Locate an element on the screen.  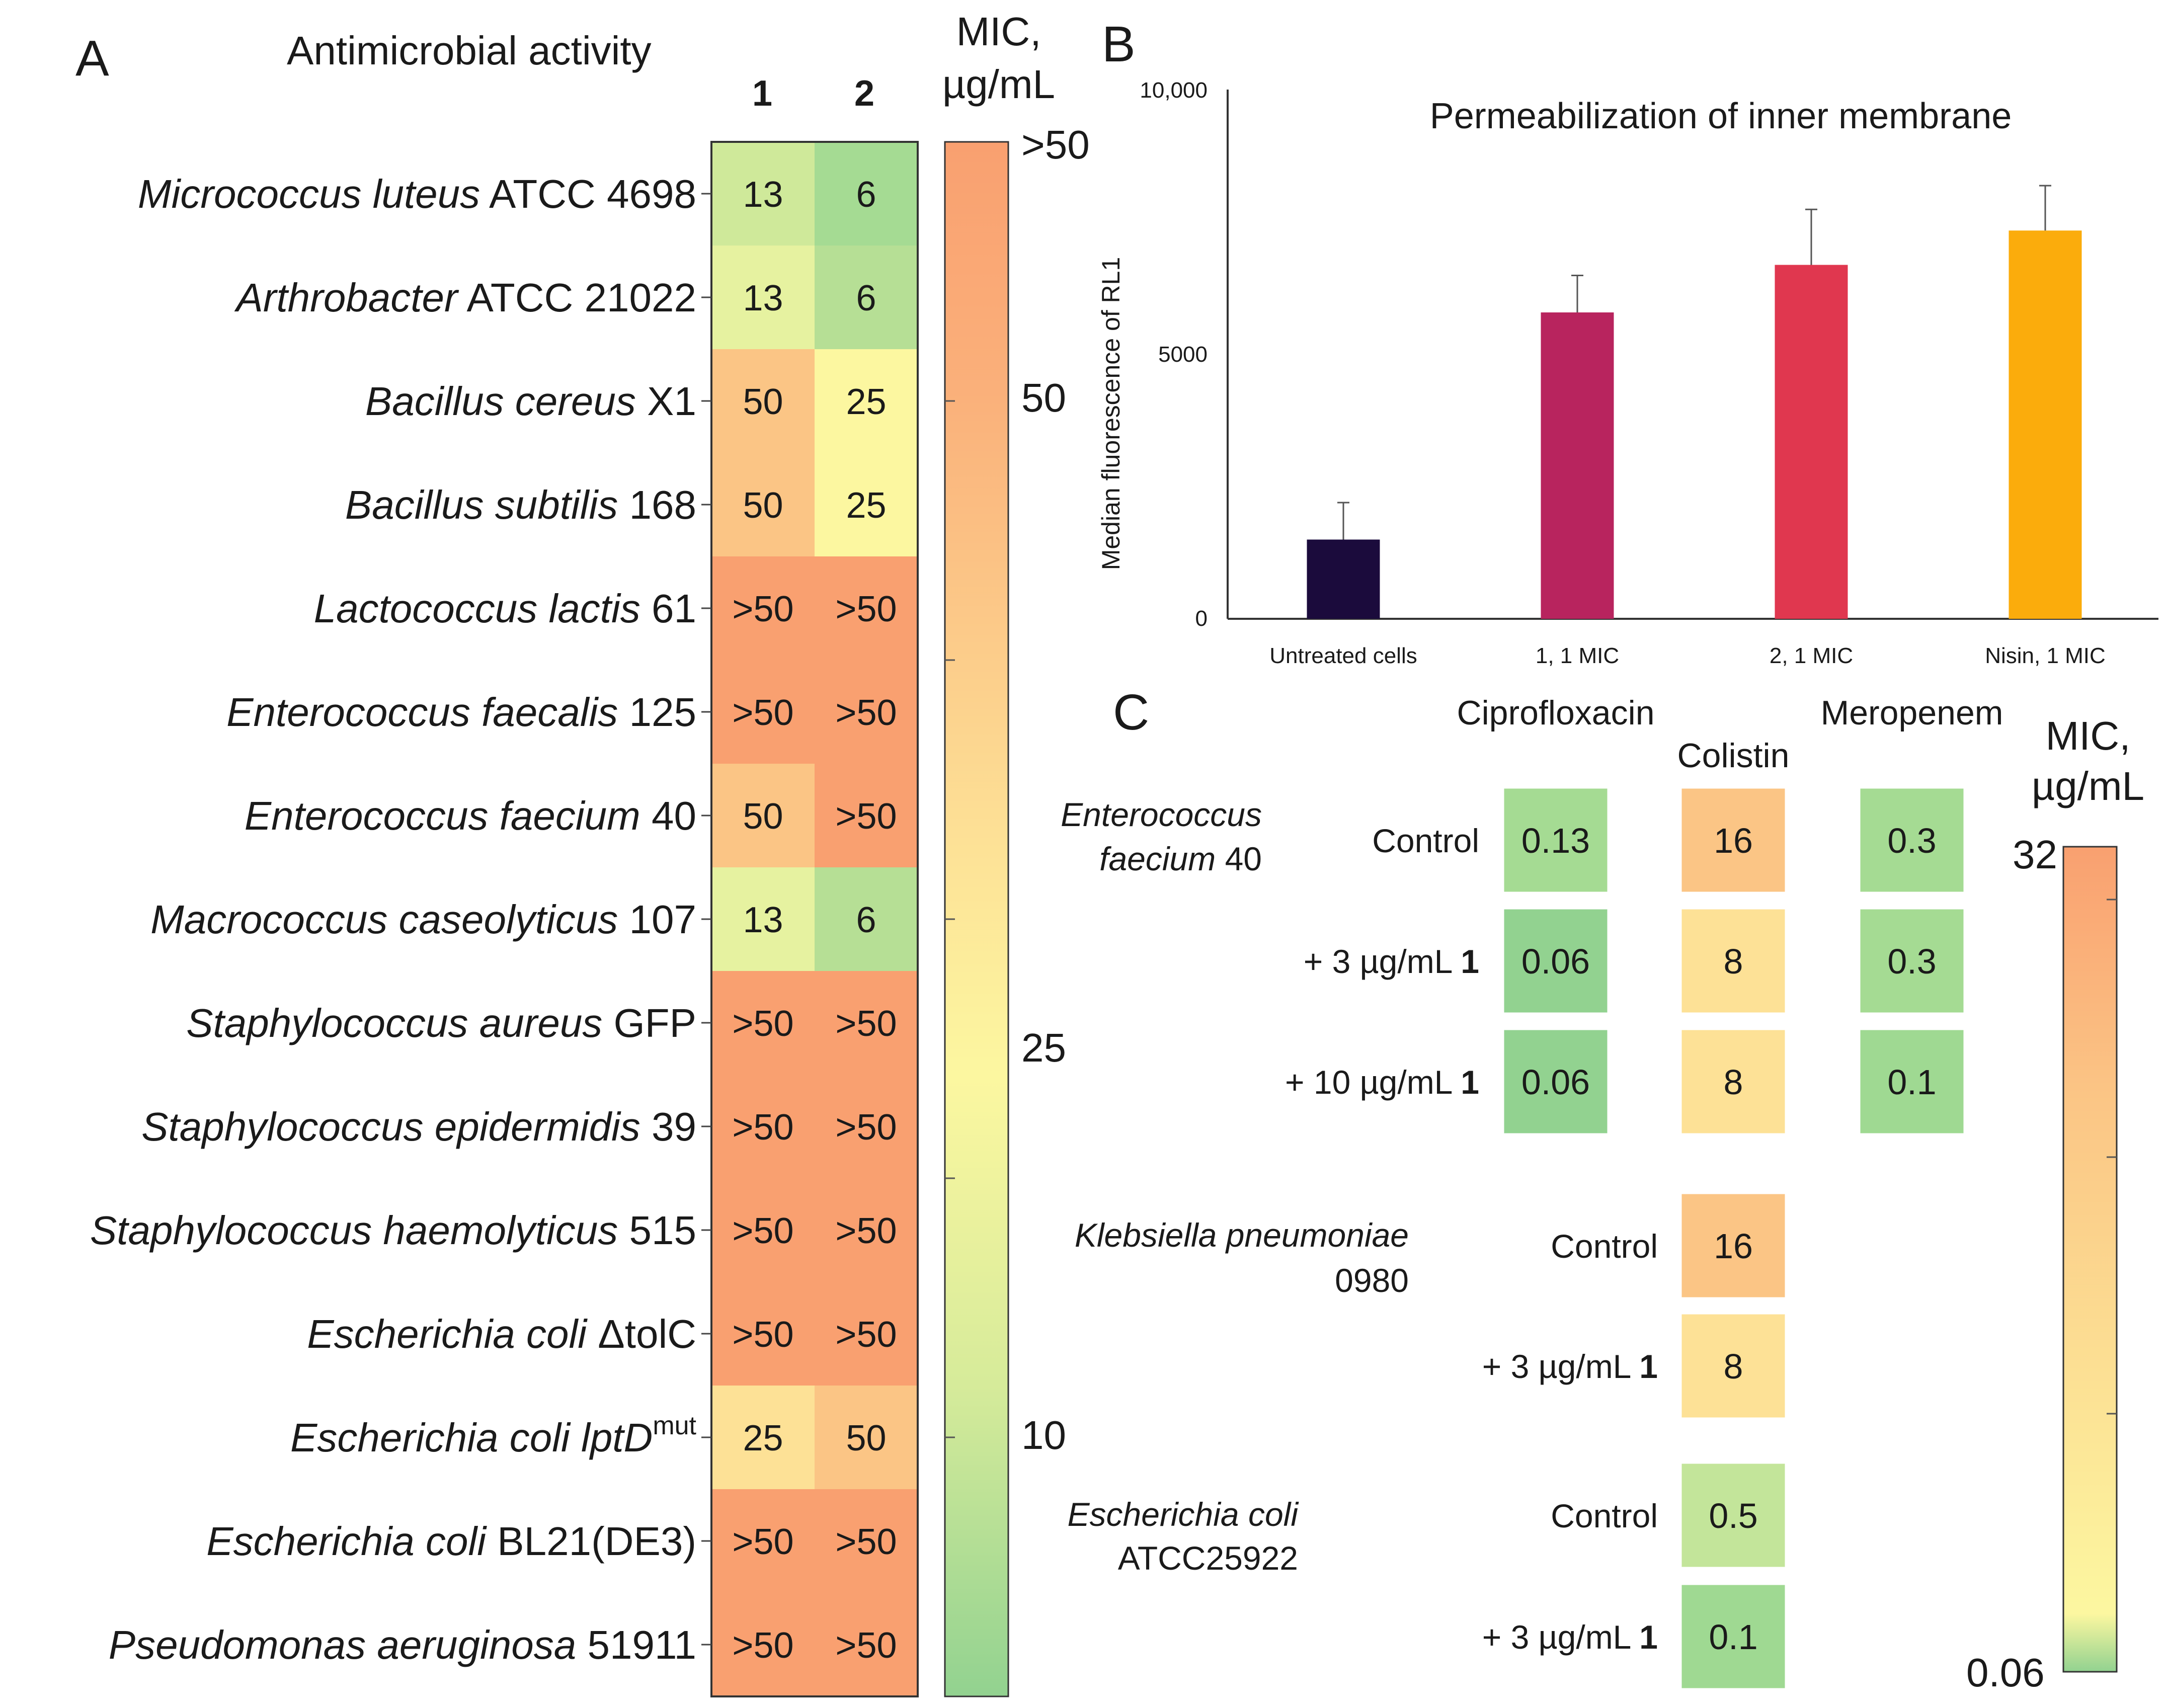
organism-label-enterococcus: Enterococcus faecium 40 is located at coordinates (1161, 836).